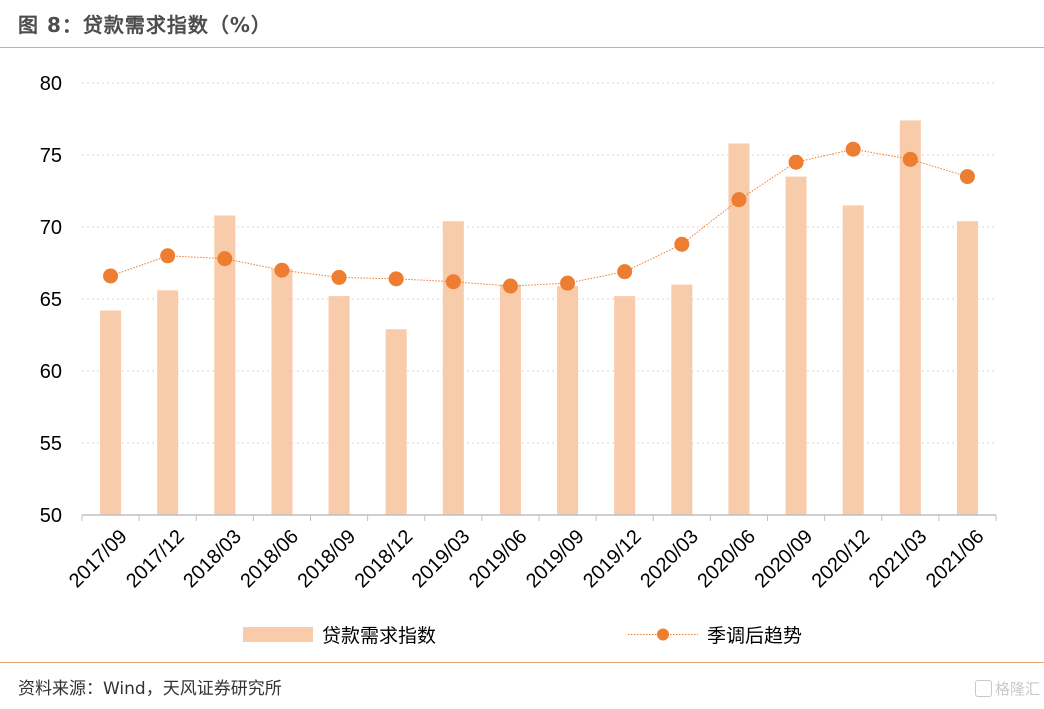 The height and width of the screenshot is (709, 1044). What do you see at coordinates (682, 399) in the screenshot?
I see `bar-2020/03` at bounding box center [682, 399].